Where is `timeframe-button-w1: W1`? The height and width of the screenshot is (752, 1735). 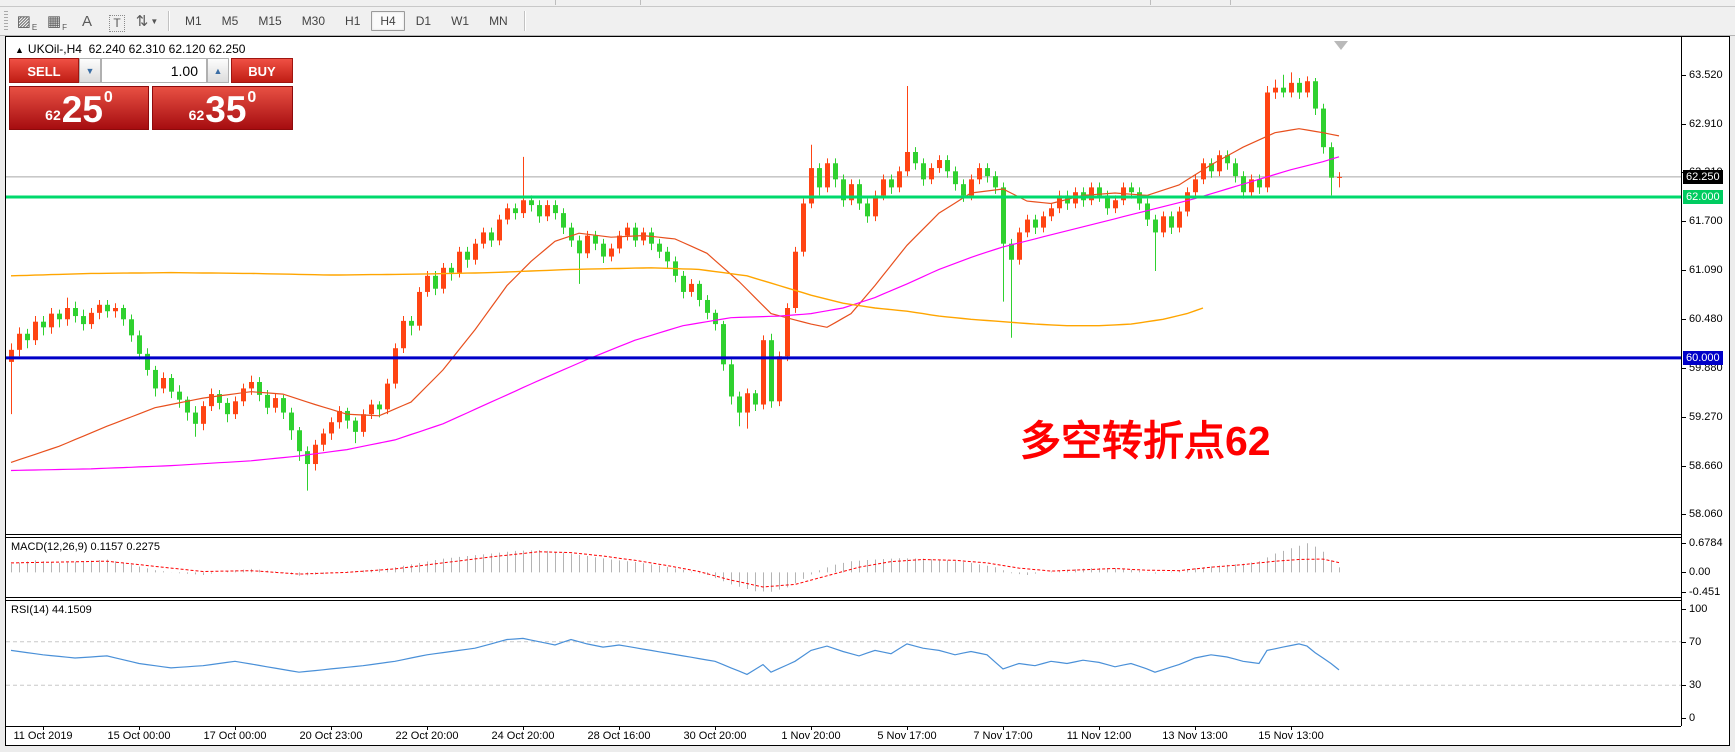 timeframe-button-w1: W1 is located at coordinates (460, 21).